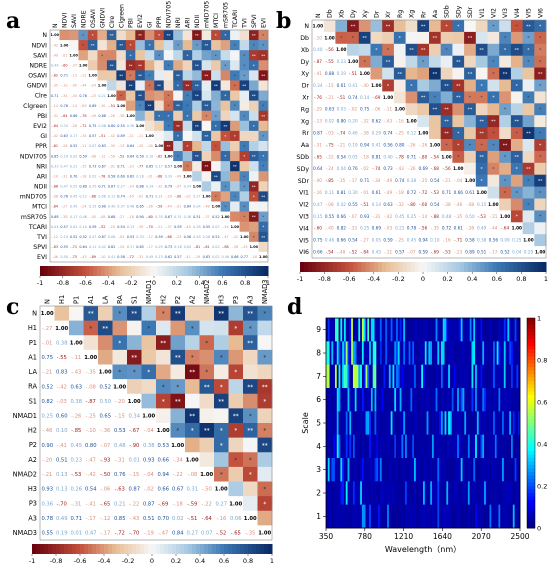  I want to click on cell-value: -.21, so click(159, 227).